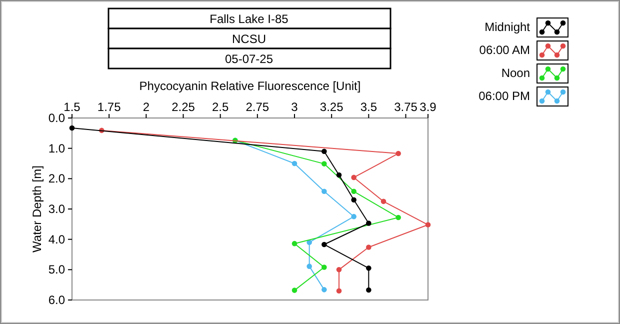 The image size is (620, 324). I want to click on y-tick-label: 4.0, so click(57, 239).